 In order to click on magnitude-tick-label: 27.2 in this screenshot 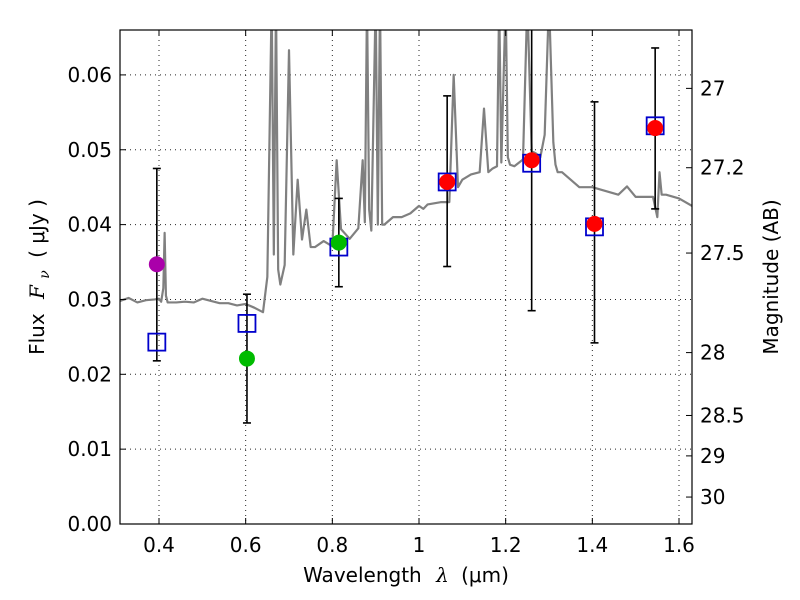, I will do `click(722, 168)`.